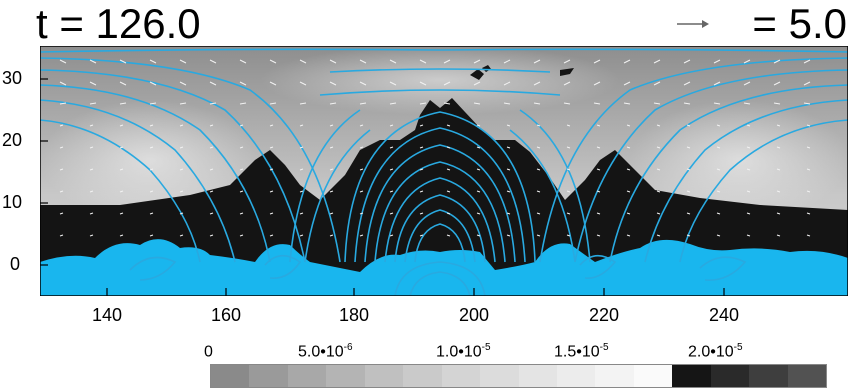 This screenshot has width=851, height=391. Describe the element at coordinates (12, 202) in the screenshot. I see `y-tick-label: 10` at that location.